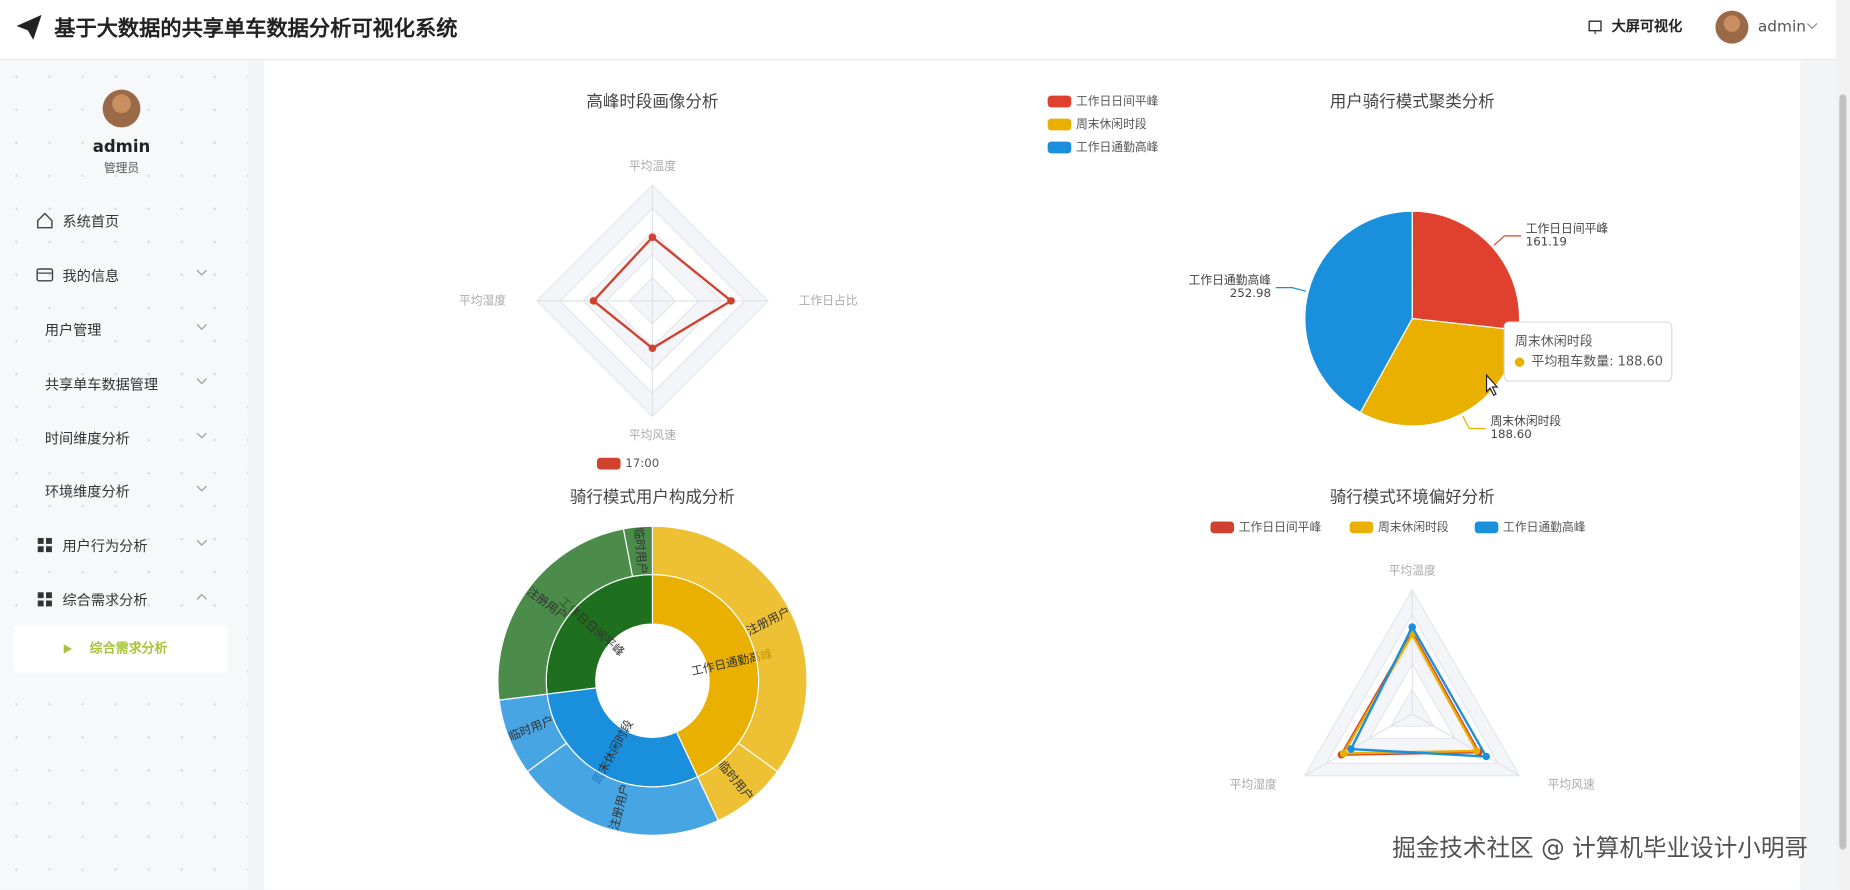 The image size is (1850, 890). Describe the element at coordinates (91, 275) in the screenshot. I see `menu-label: 我的信息` at that location.